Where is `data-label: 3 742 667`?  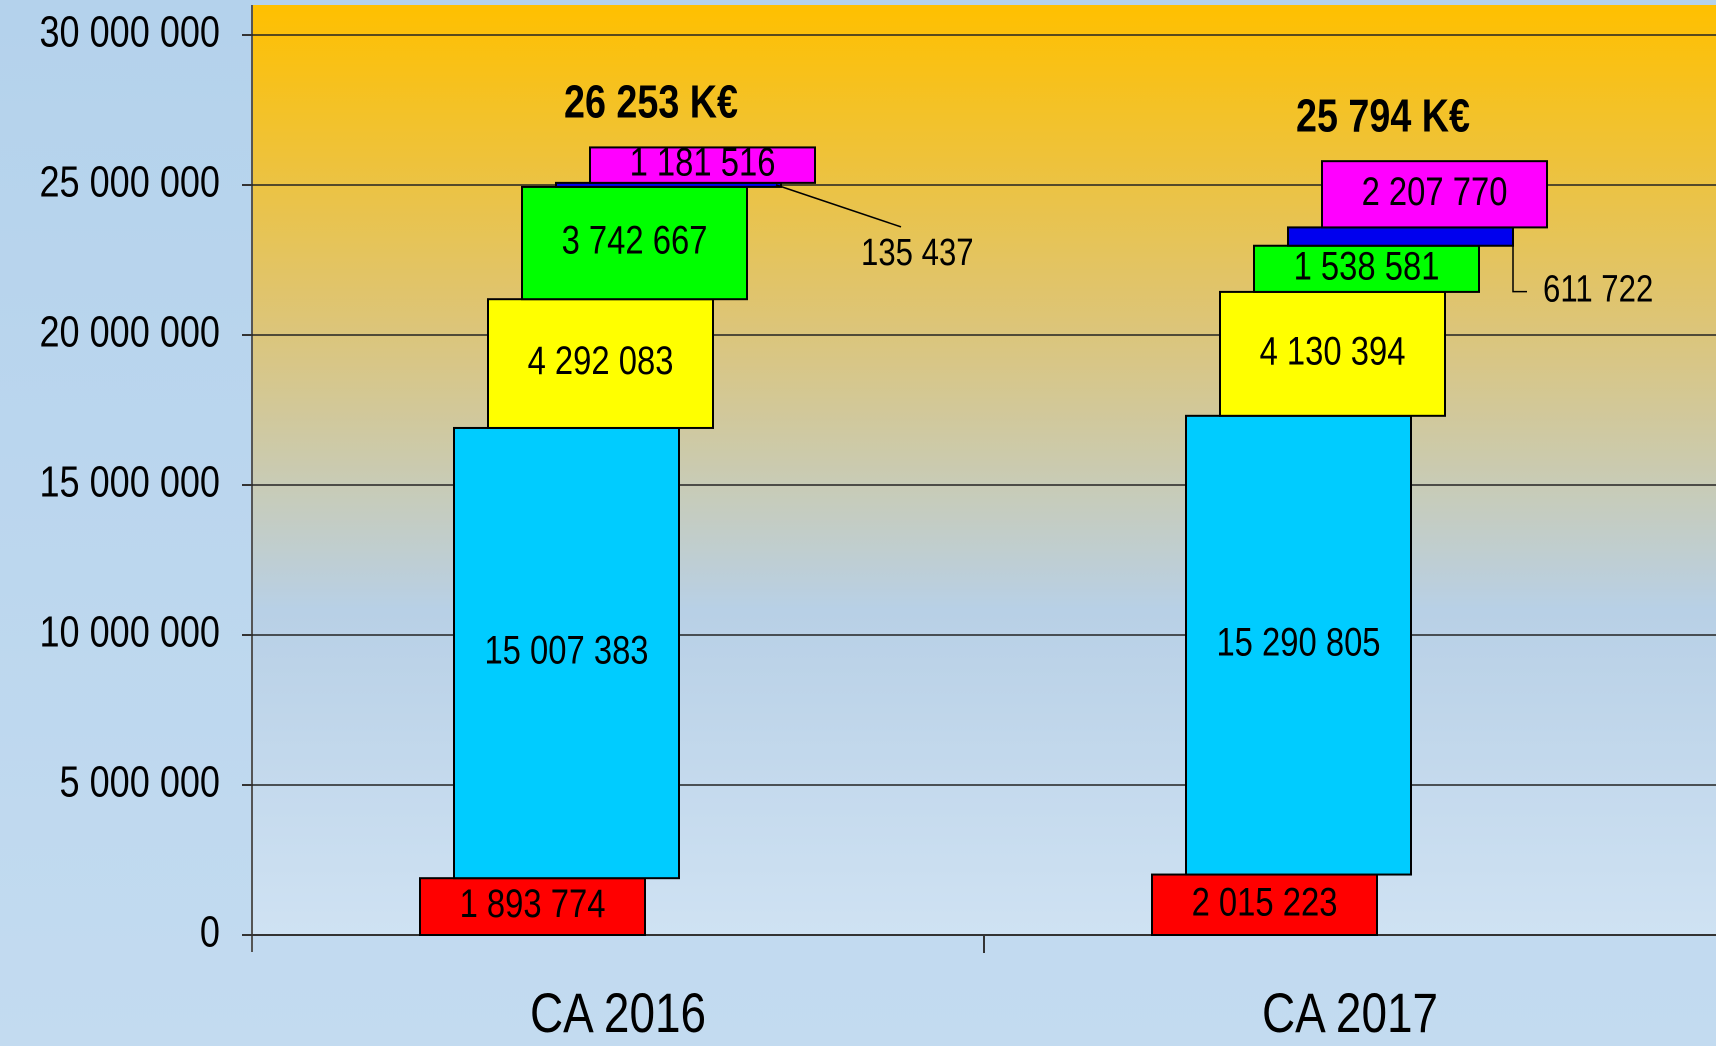 data-label: 3 742 667 is located at coordinates (635, 240).